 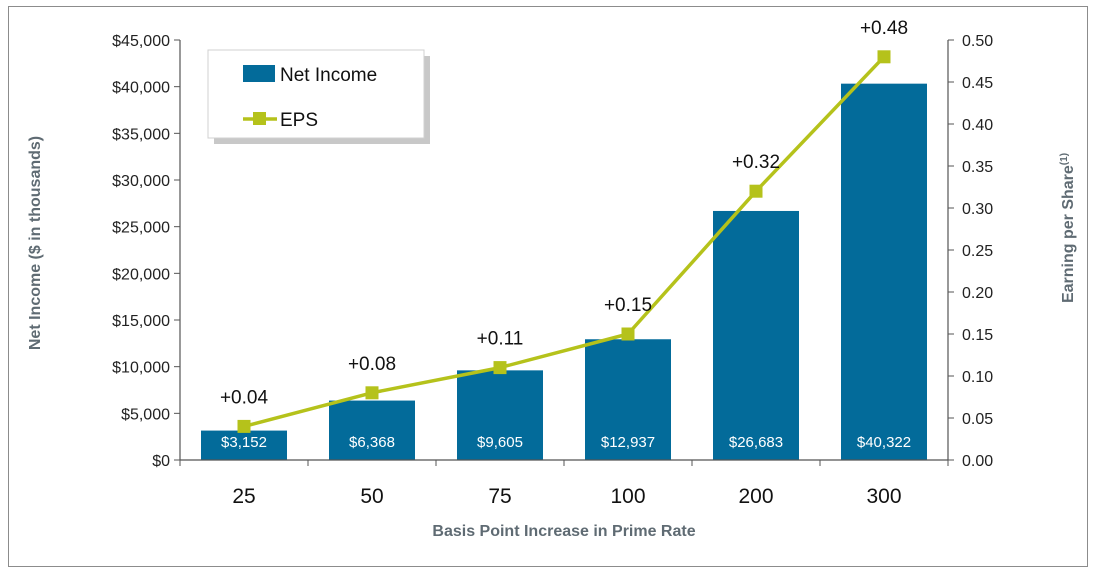 I want to click on y-tick-label: $40,000, so click(x=141, y=88).